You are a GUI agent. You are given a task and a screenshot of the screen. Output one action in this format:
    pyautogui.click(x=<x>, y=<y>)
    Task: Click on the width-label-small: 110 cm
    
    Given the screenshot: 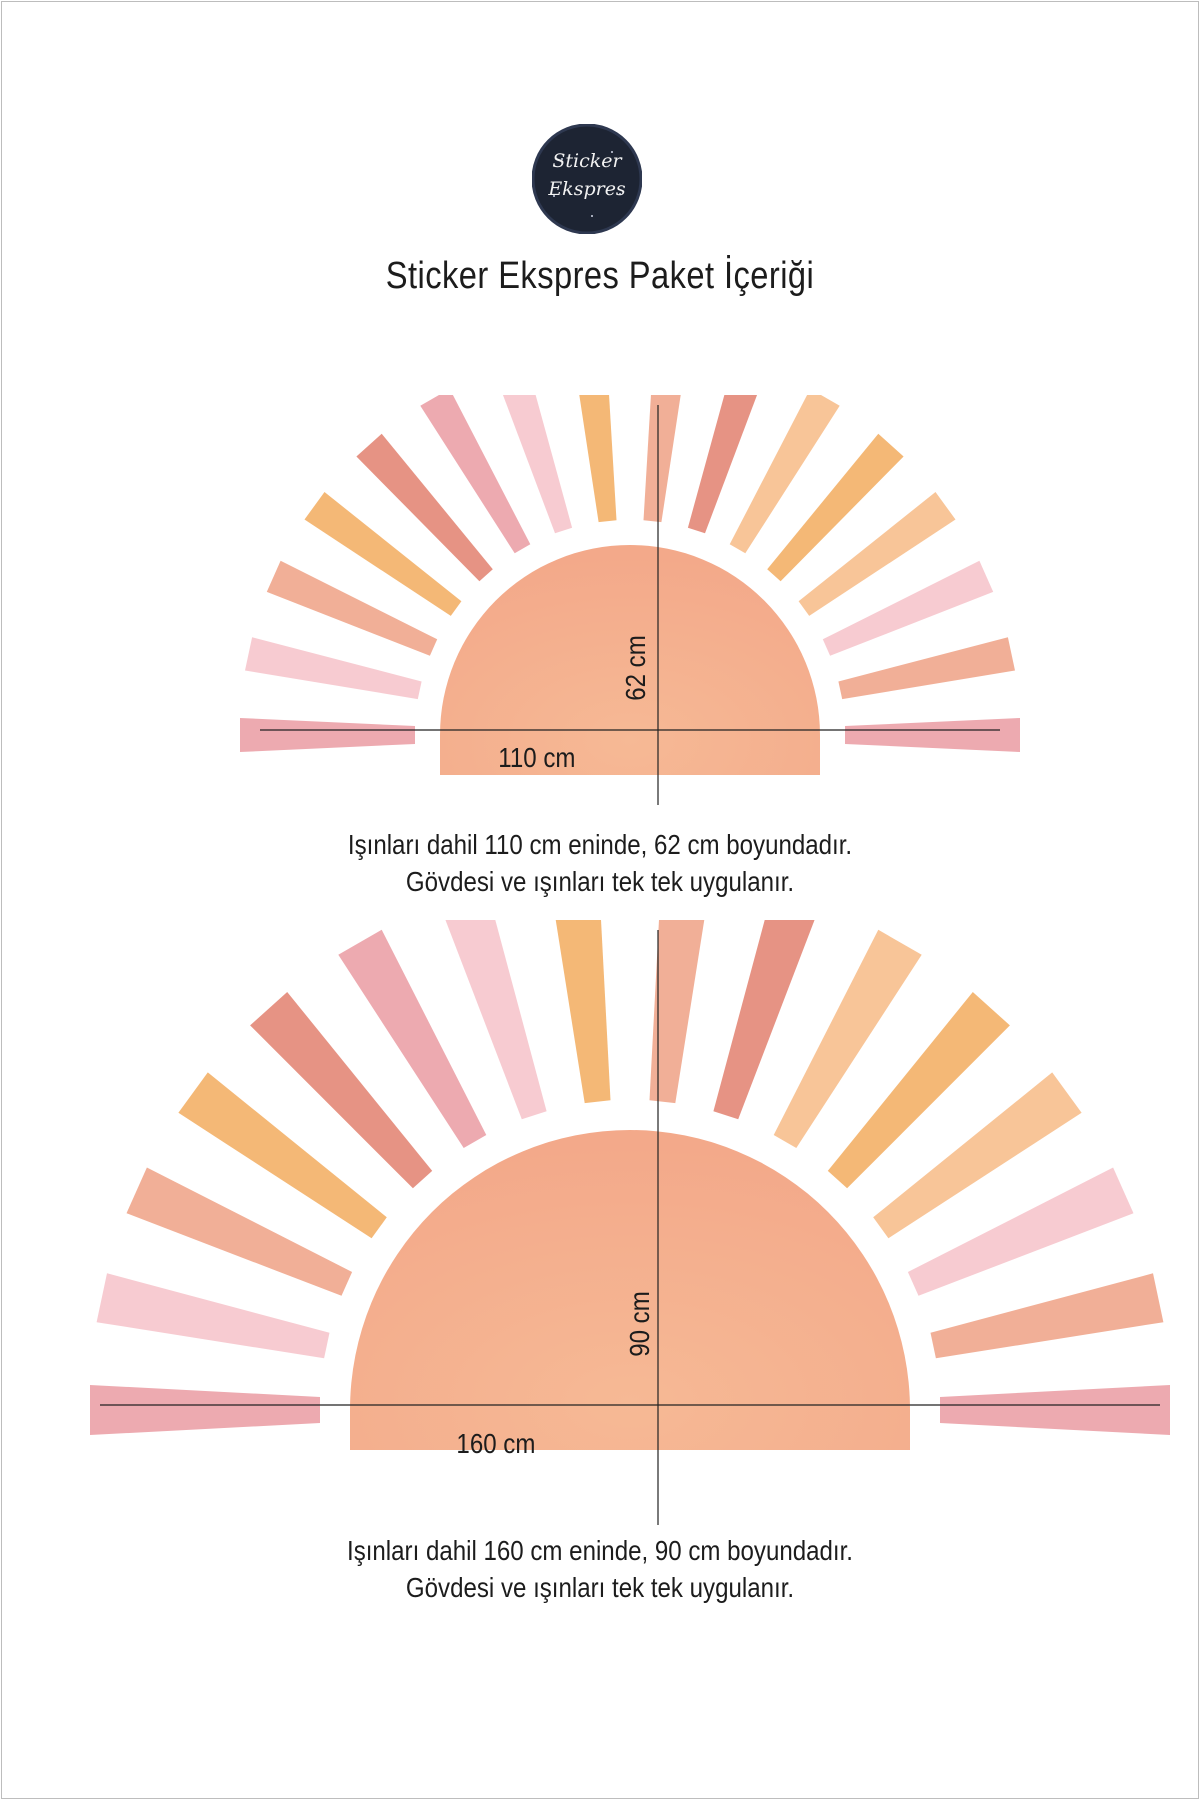 What is the action you would take?
    pyautogui.click(x=537, y=757)
    